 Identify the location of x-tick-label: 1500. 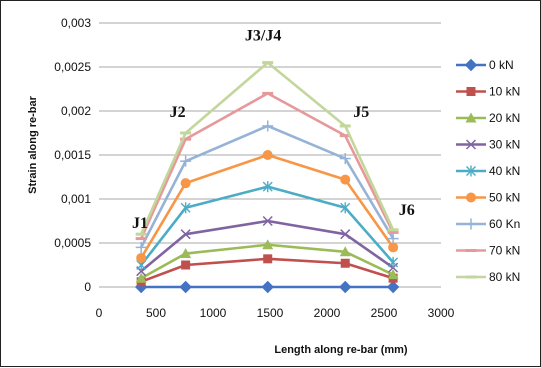
(270, 313).